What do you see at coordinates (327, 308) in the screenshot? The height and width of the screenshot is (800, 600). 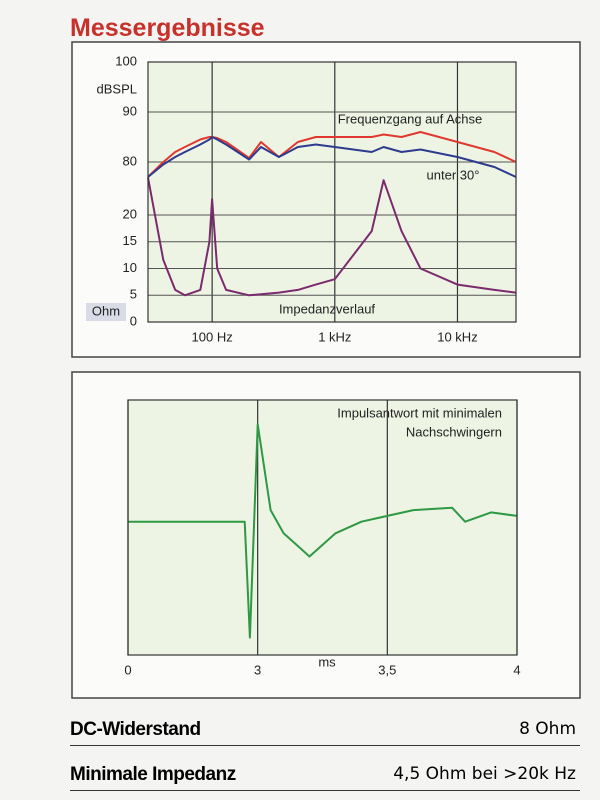 I see `series-label: Impedanzverlauf` at bounding box center [327, 308].